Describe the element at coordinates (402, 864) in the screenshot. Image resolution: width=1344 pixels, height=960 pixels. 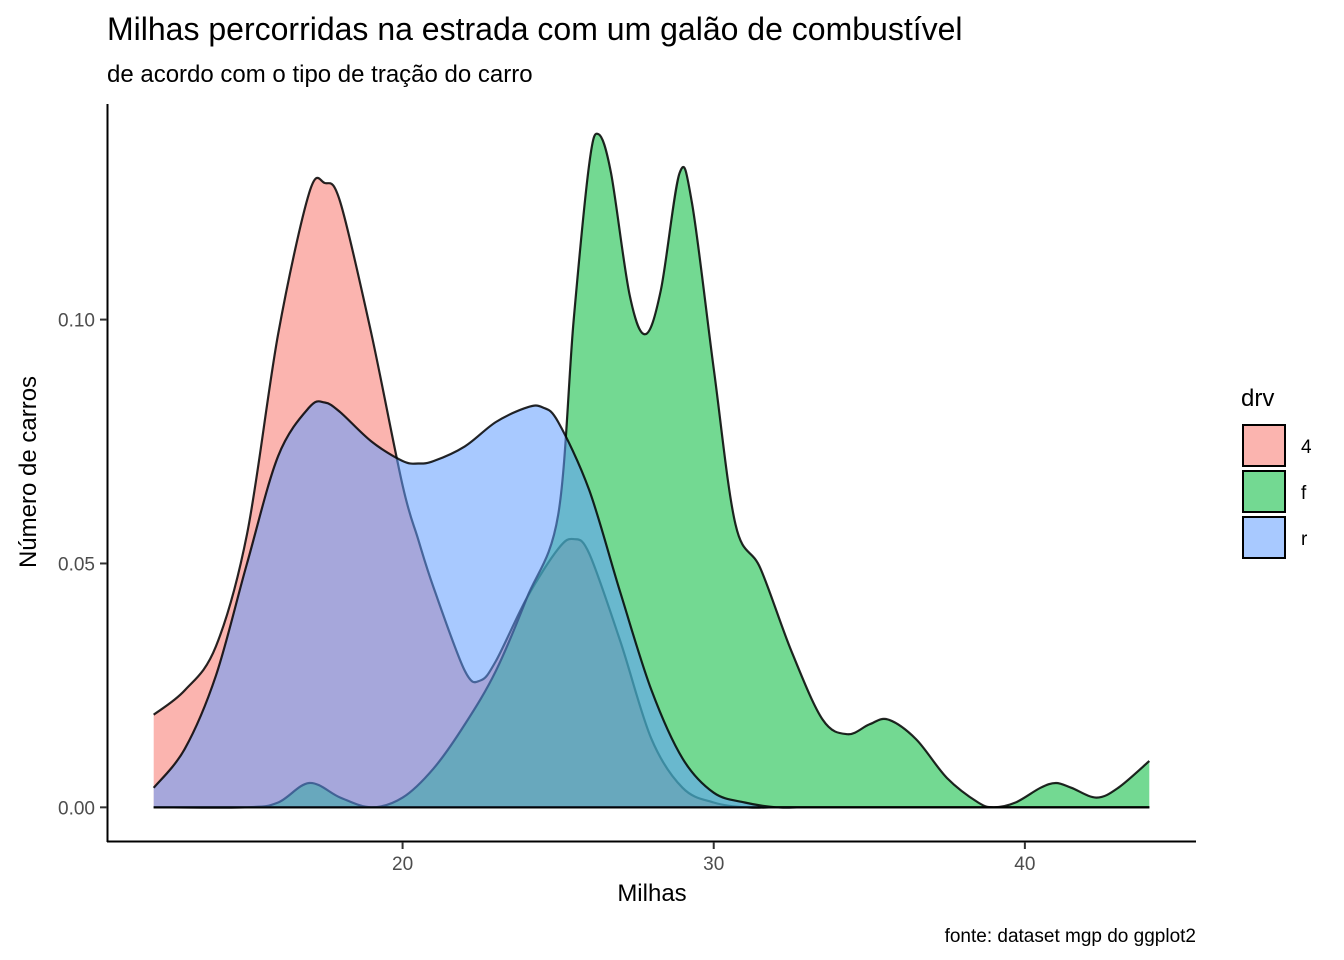
I see `x-tick-label: 20` at that location.